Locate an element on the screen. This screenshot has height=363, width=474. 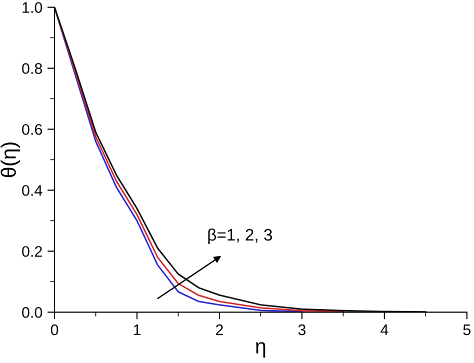
annotation: β=1, 2, 3 is located at coordinates (240, 236).